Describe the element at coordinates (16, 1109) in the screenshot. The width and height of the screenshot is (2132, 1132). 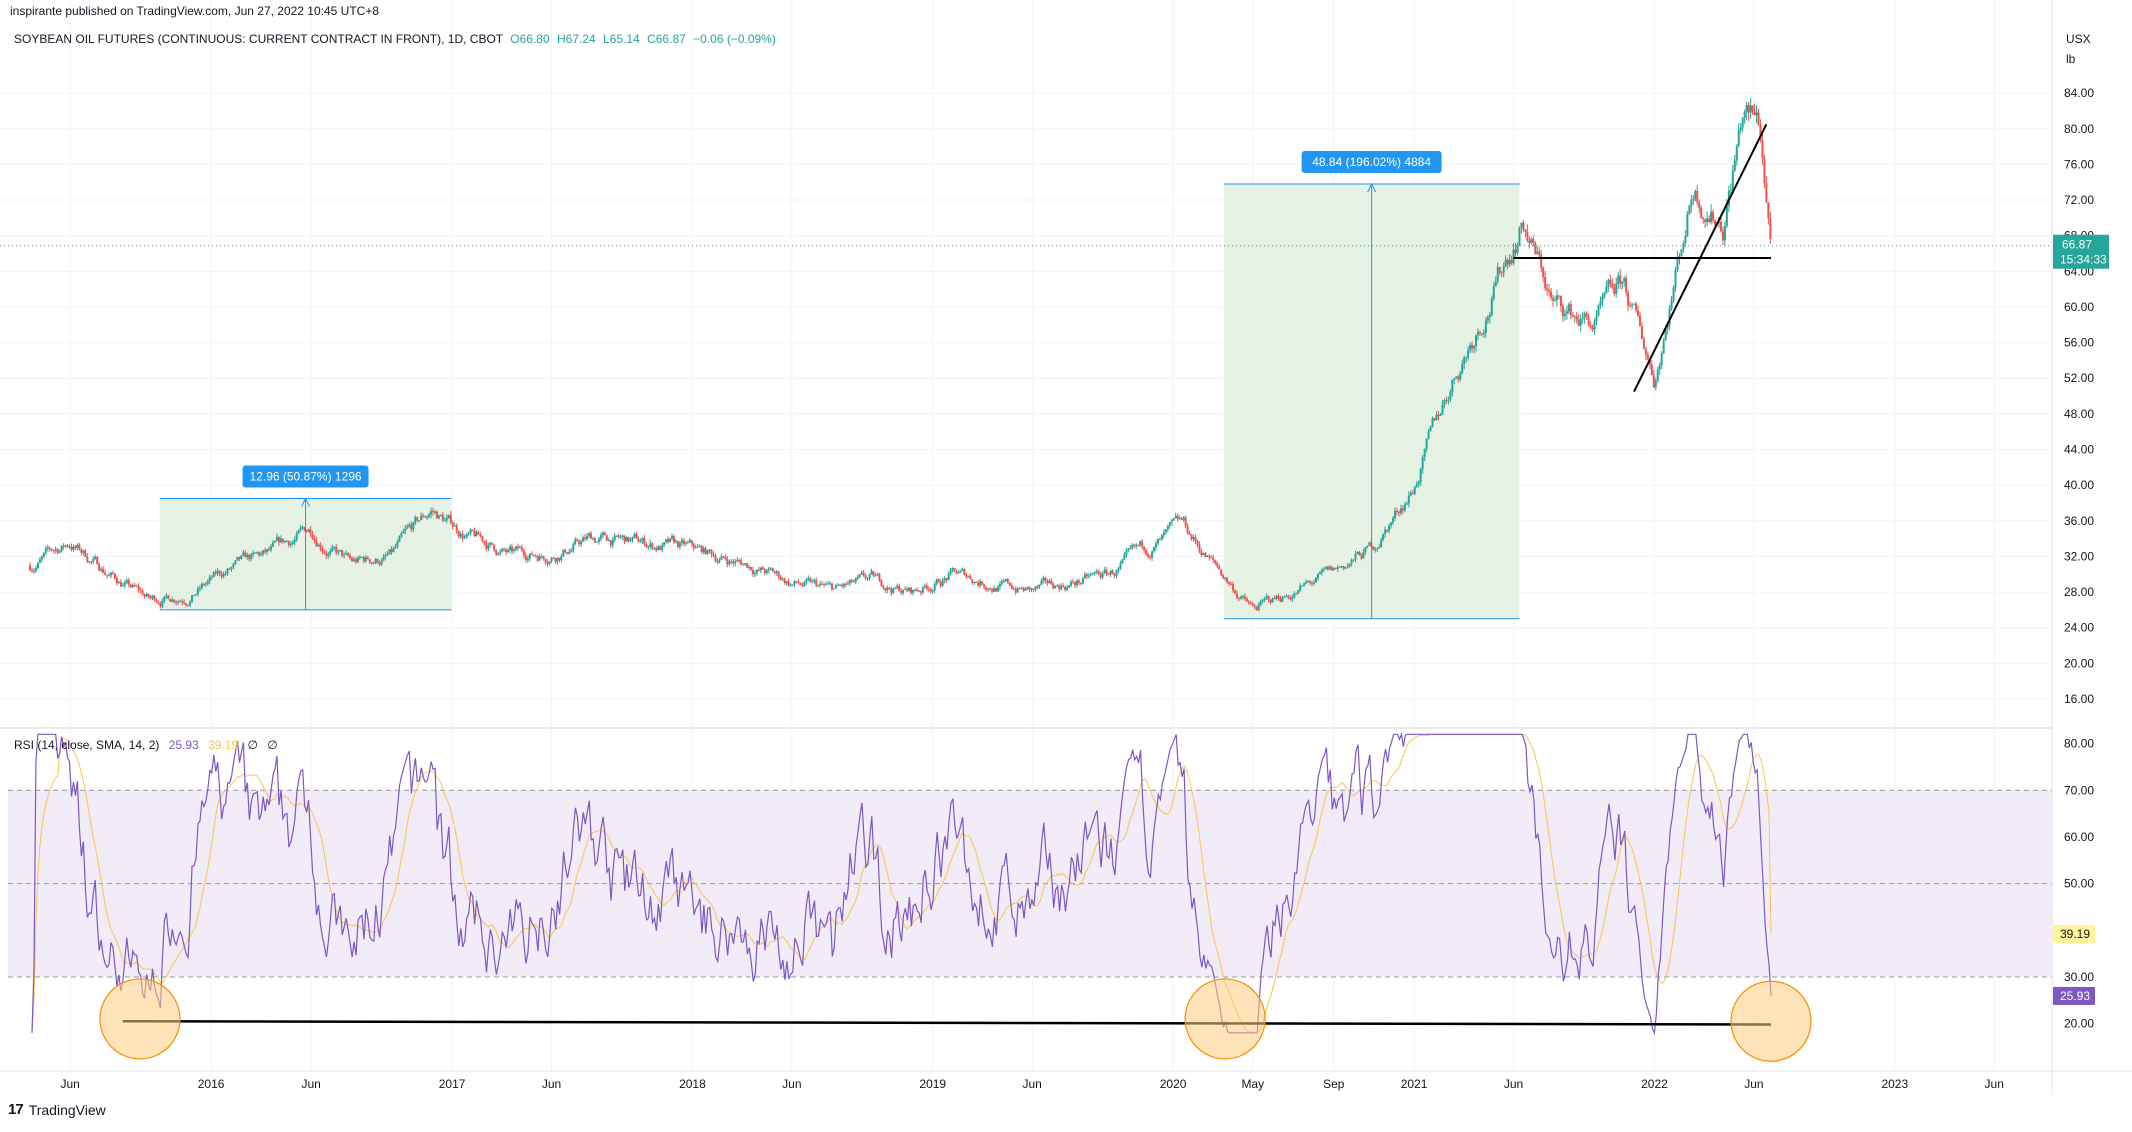
I see `tradingview-logo-icon: 17` at that location.